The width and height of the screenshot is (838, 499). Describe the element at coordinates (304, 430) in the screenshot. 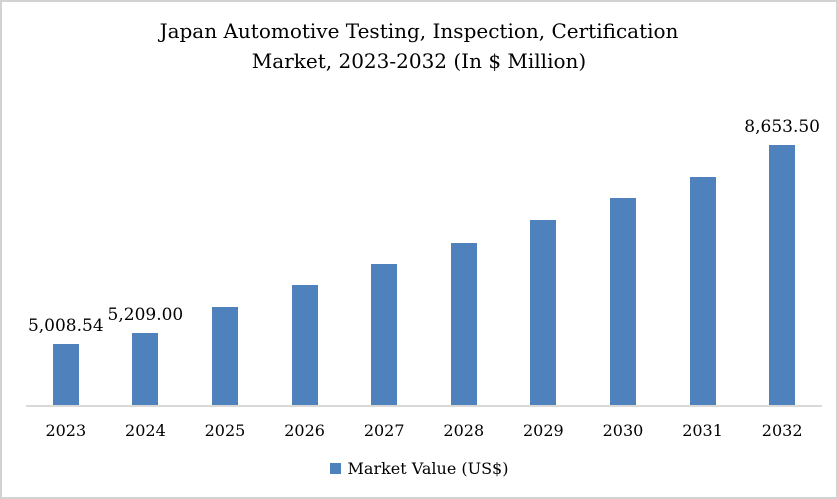

I see `x-axis-label-2026: 2026` at that location.